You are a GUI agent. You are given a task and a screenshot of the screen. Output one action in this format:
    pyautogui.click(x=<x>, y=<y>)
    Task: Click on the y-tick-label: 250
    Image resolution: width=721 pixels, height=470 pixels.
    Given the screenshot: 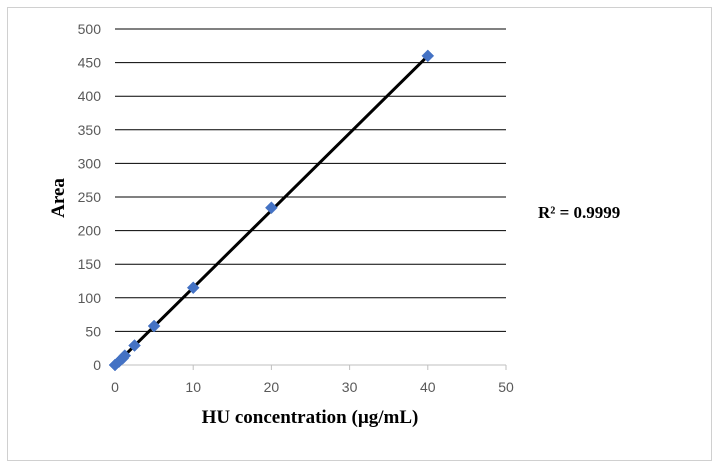 What is the action you would take?
    pyautogui.click(x=90, y=197)
    